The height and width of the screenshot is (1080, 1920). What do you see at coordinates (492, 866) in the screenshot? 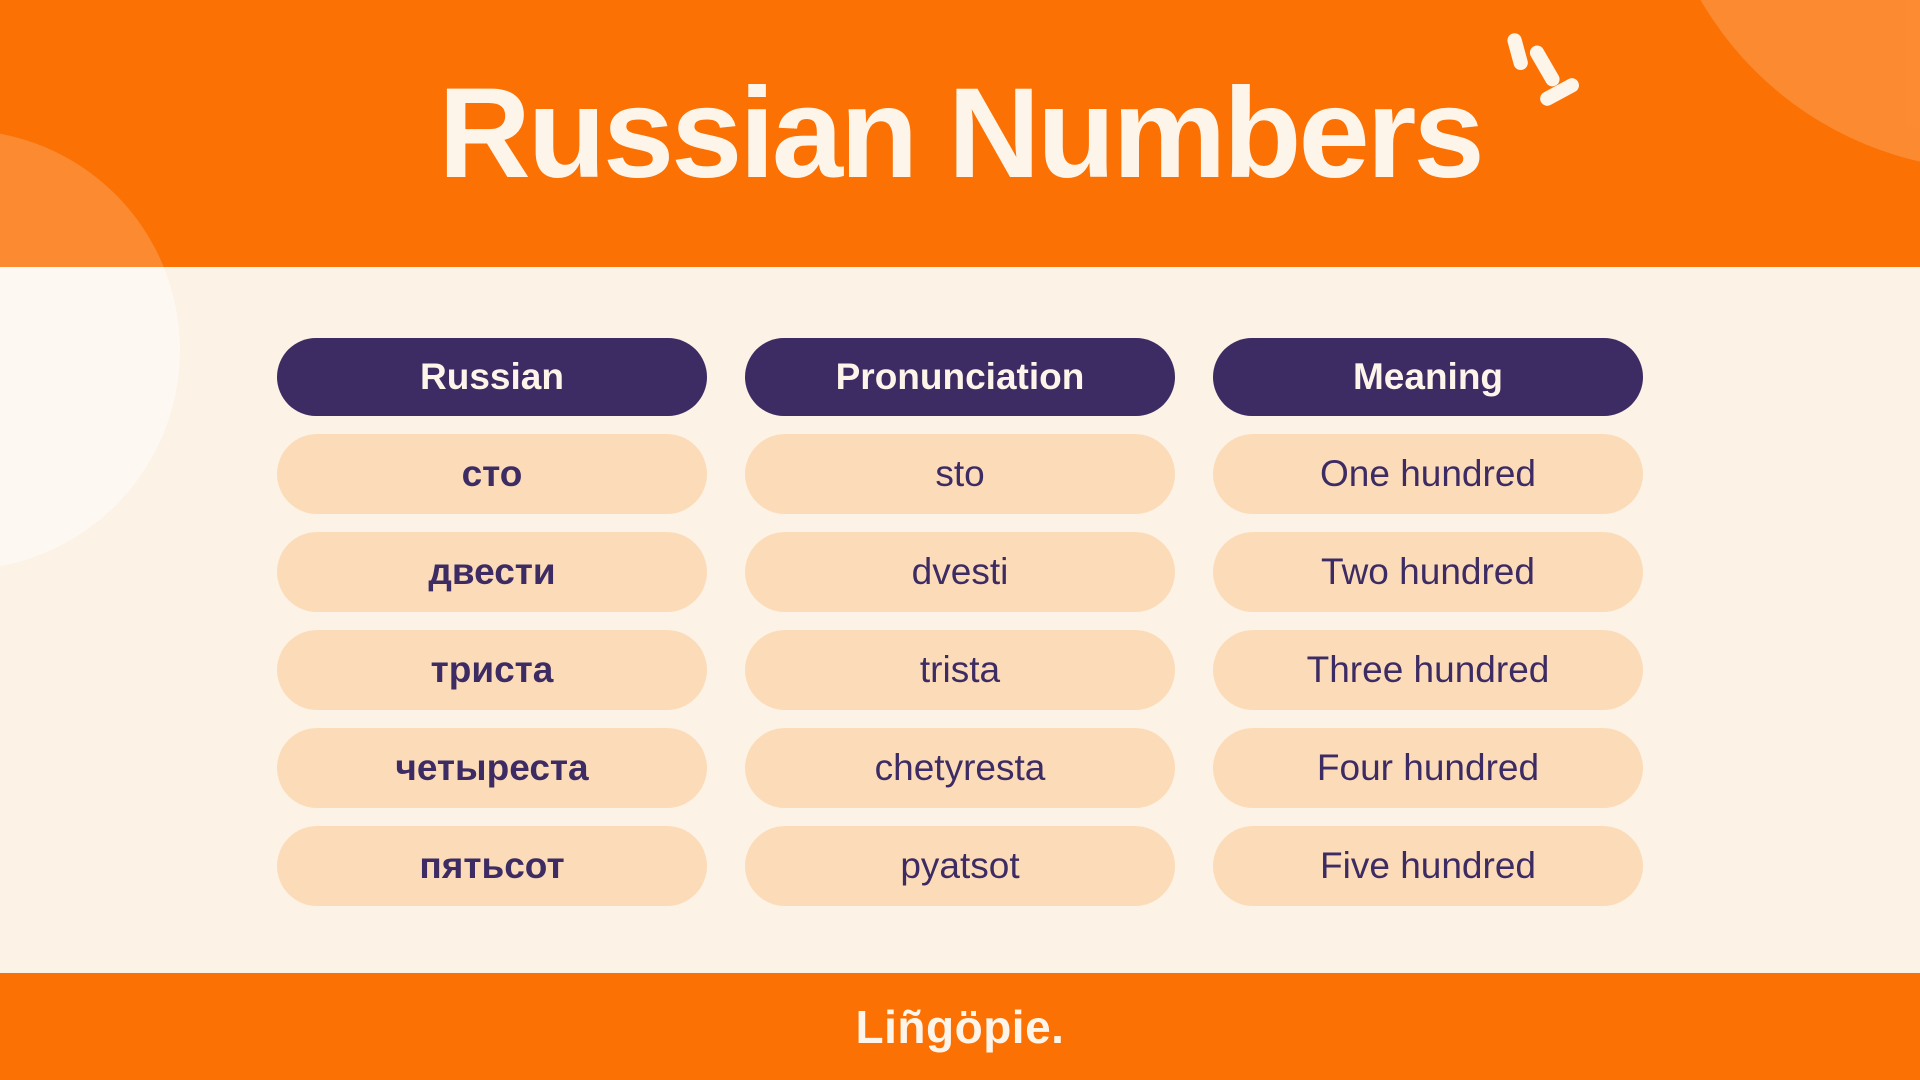
I see `cell-russian: пятьсот` at bounding box center [492, 866].